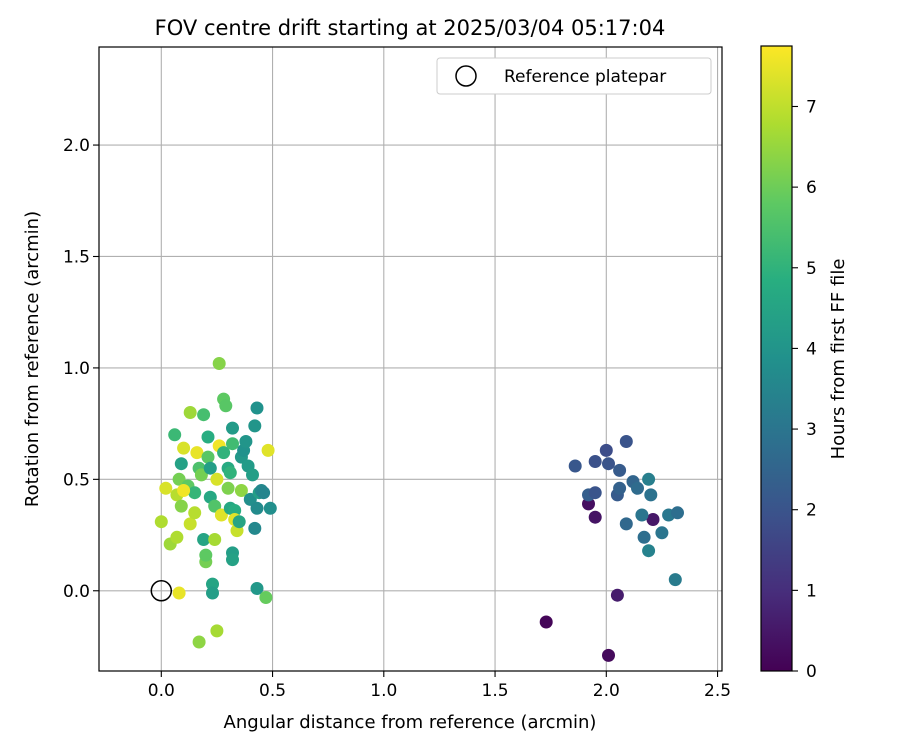 The height and width of the screenshot is (750, 900). Describe the element at coordinates (76, 480) in the screenshot. I see `y-tick-label: 0.5` at that location.